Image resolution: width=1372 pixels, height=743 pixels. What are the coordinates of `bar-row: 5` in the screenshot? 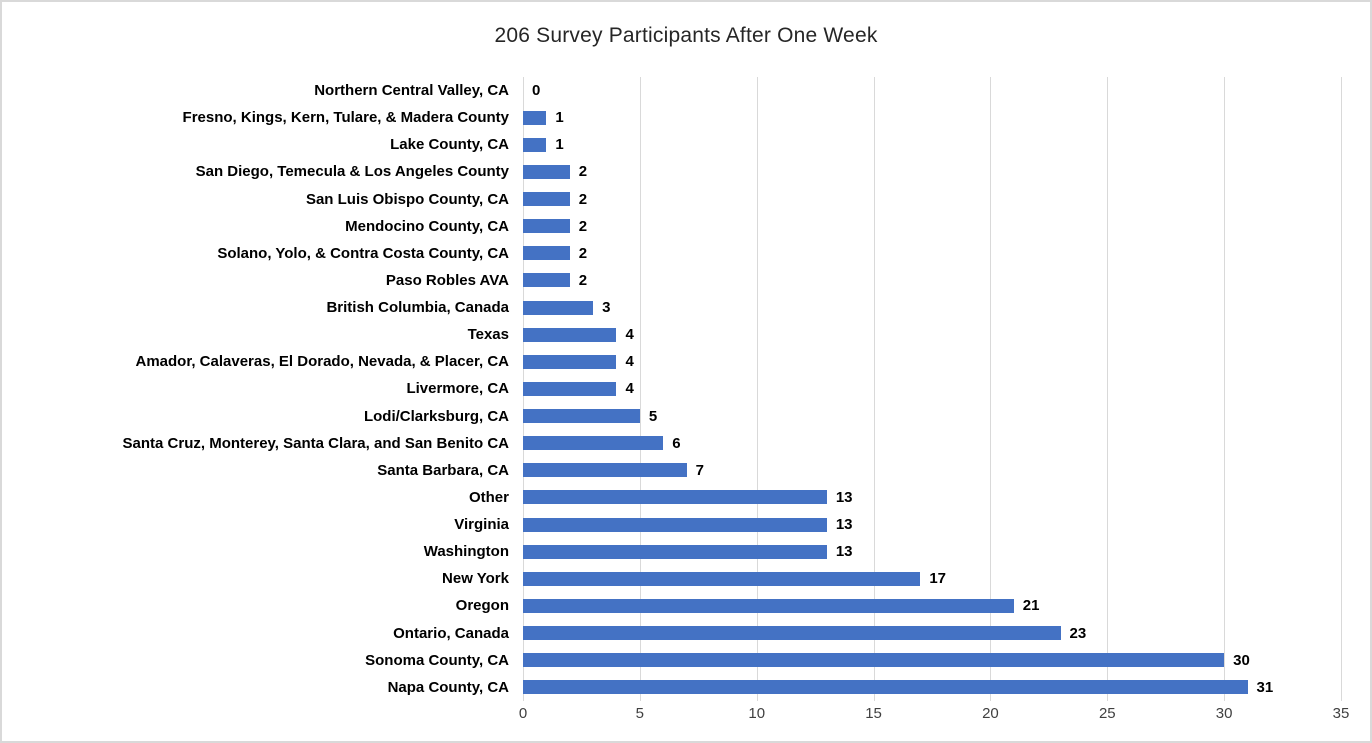 It's located at (932, 416).